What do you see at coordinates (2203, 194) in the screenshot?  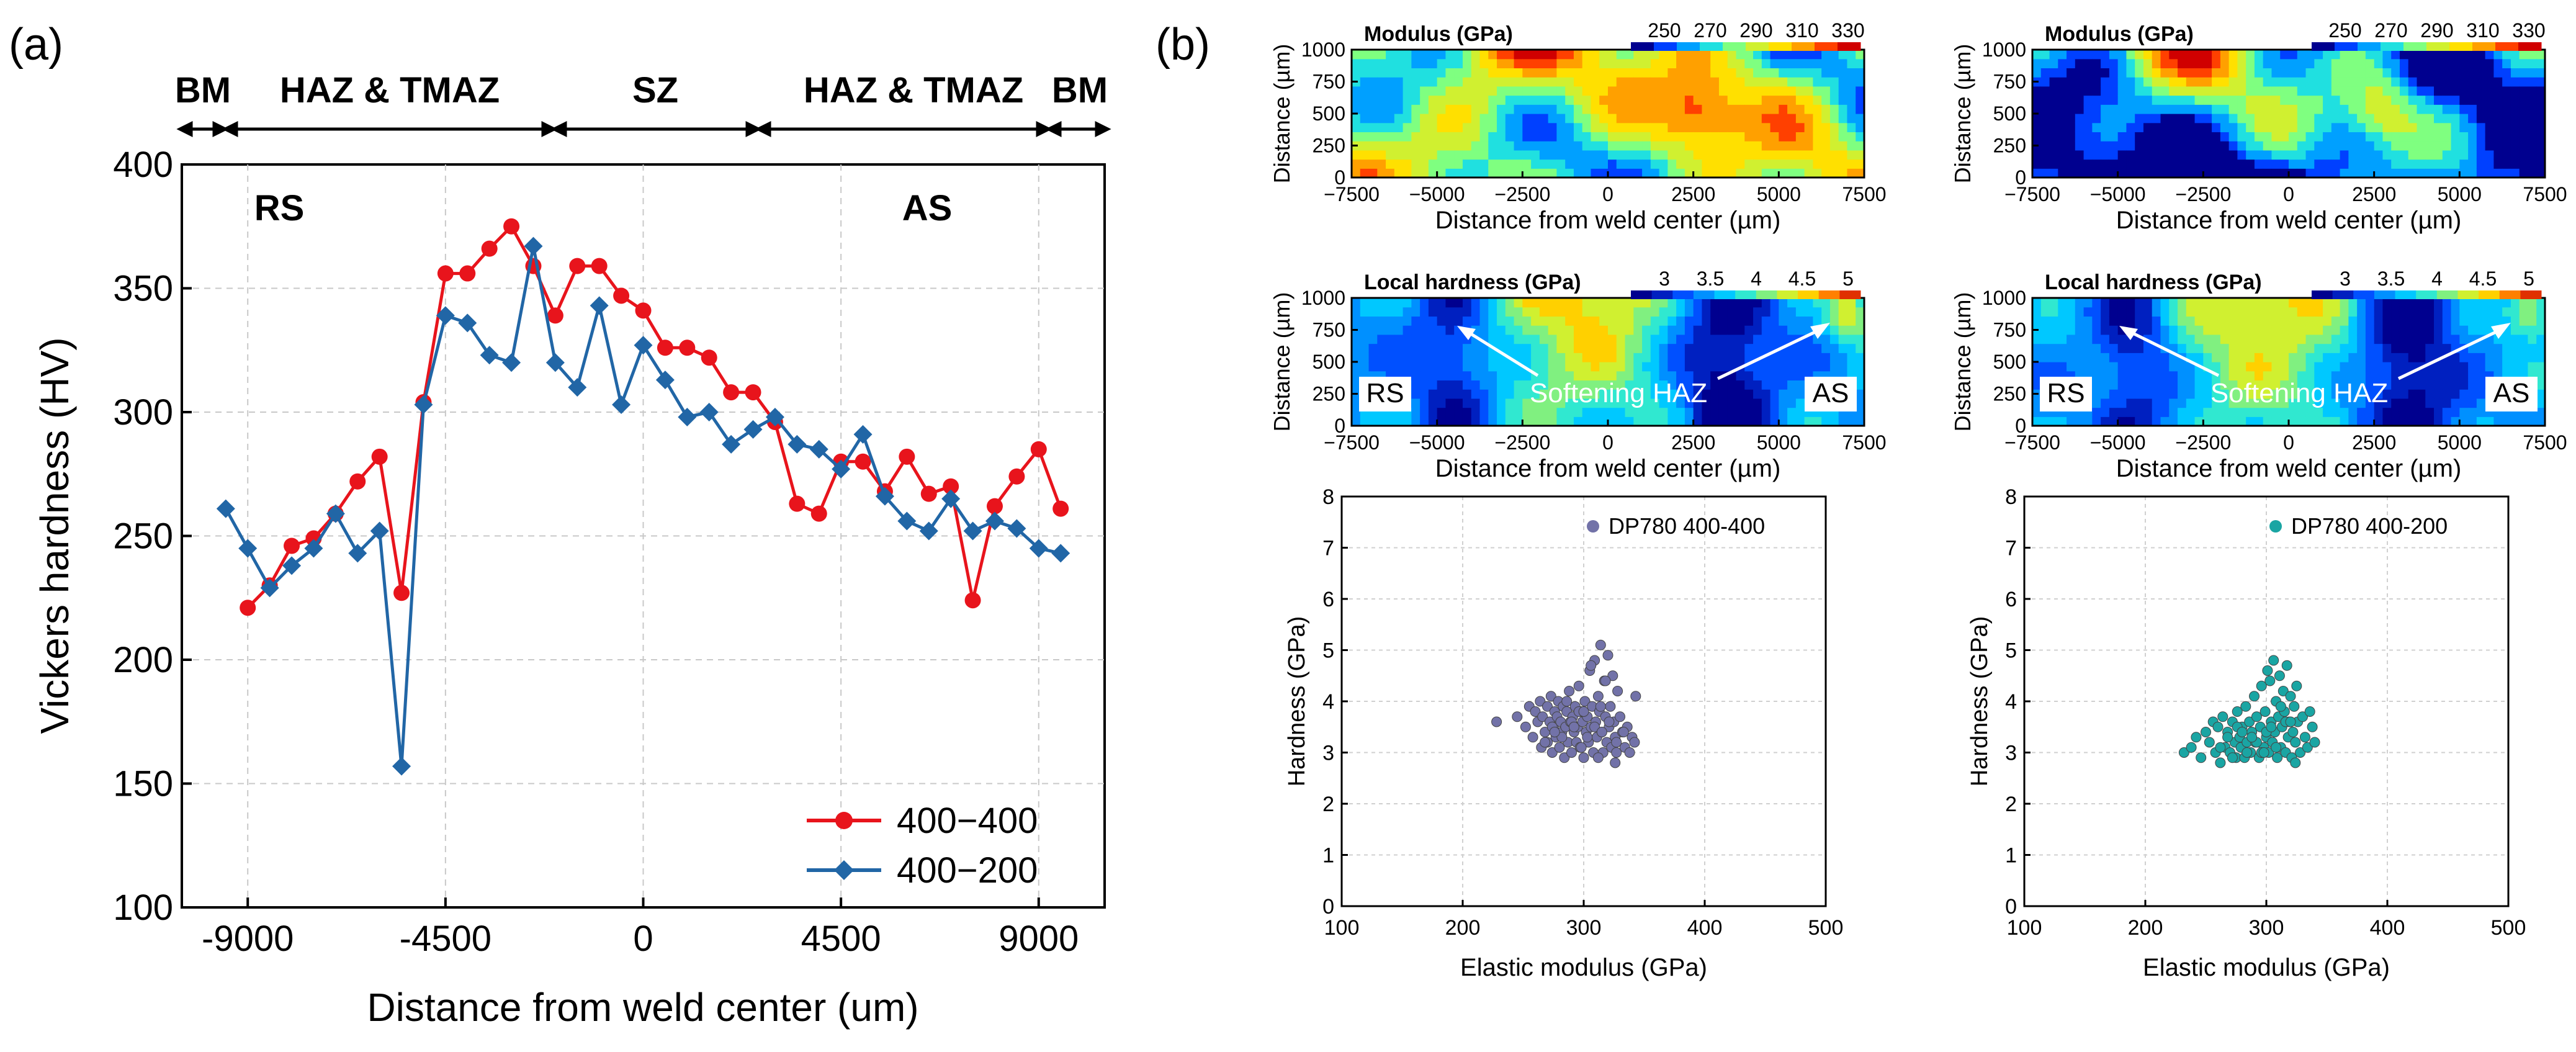 I see `map-x-tick-label: −2500` at bounding box center [2203, 194].